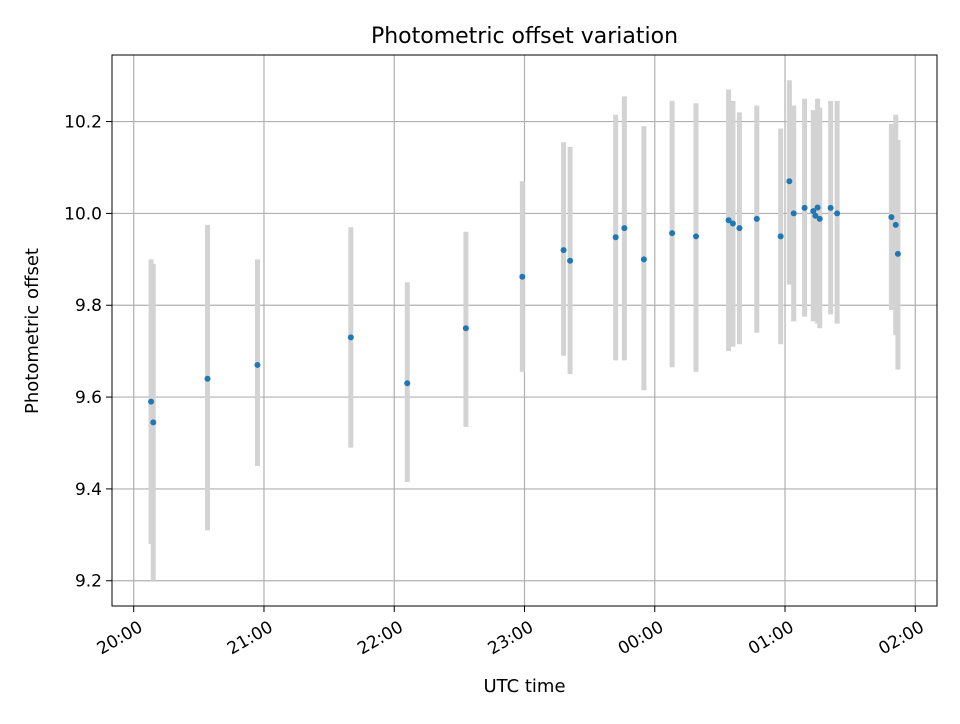 The image size is (960, 724). What do you see at coordinates (83, 123) in the screenshot?
I see `y-tick-label: 10.2` at bounding box center [83, 123].